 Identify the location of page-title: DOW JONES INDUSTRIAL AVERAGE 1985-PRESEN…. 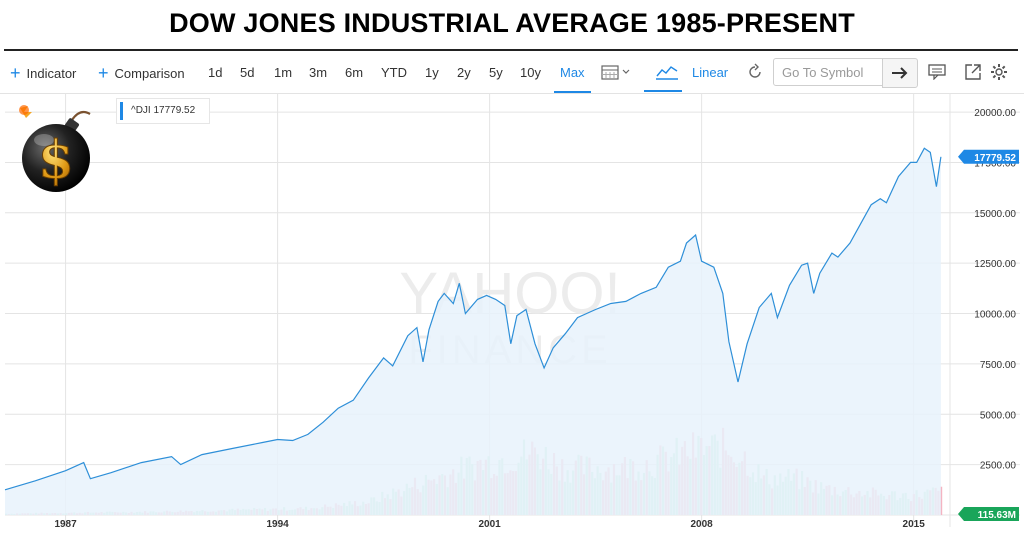
(512, 23).